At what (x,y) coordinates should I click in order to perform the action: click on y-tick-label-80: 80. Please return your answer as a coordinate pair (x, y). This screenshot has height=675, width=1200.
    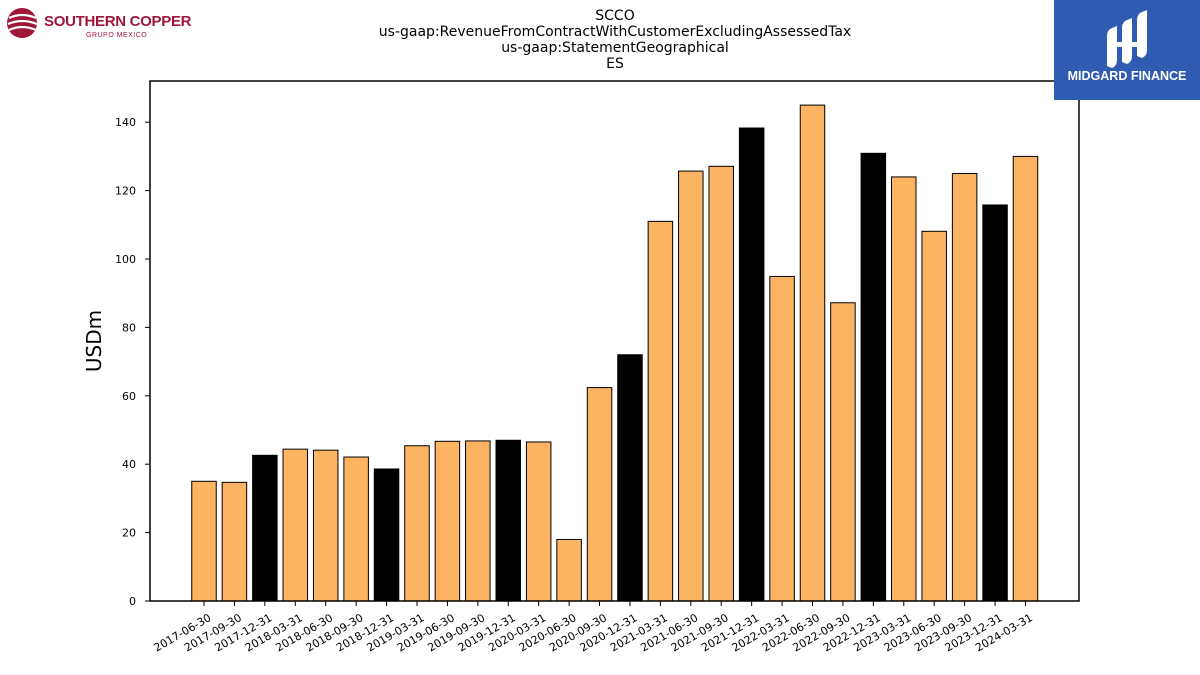
    Looking at the image, I should click on (129, 327).